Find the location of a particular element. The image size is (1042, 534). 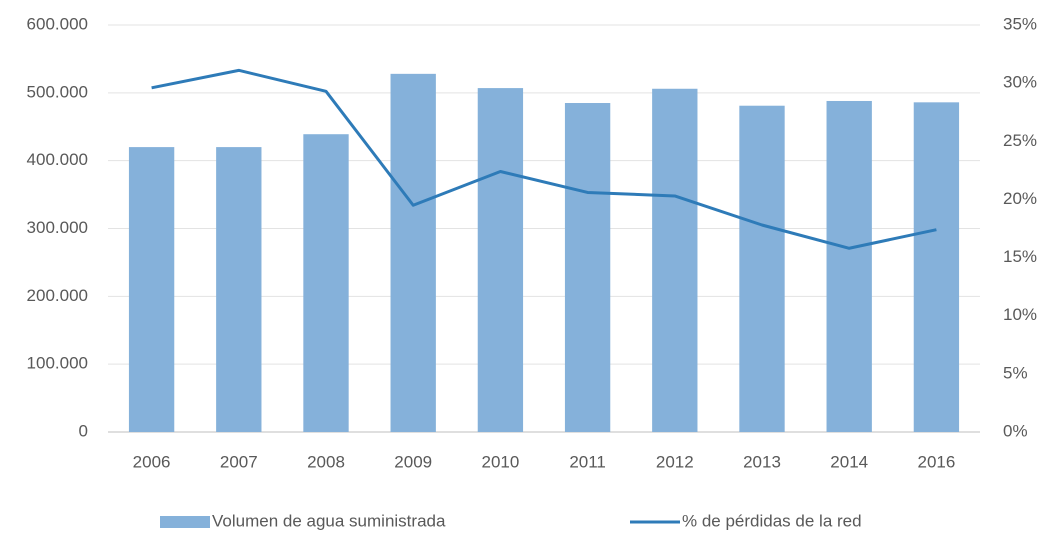

y2-tick-label: 0% is located at coordinates (1015, 430).